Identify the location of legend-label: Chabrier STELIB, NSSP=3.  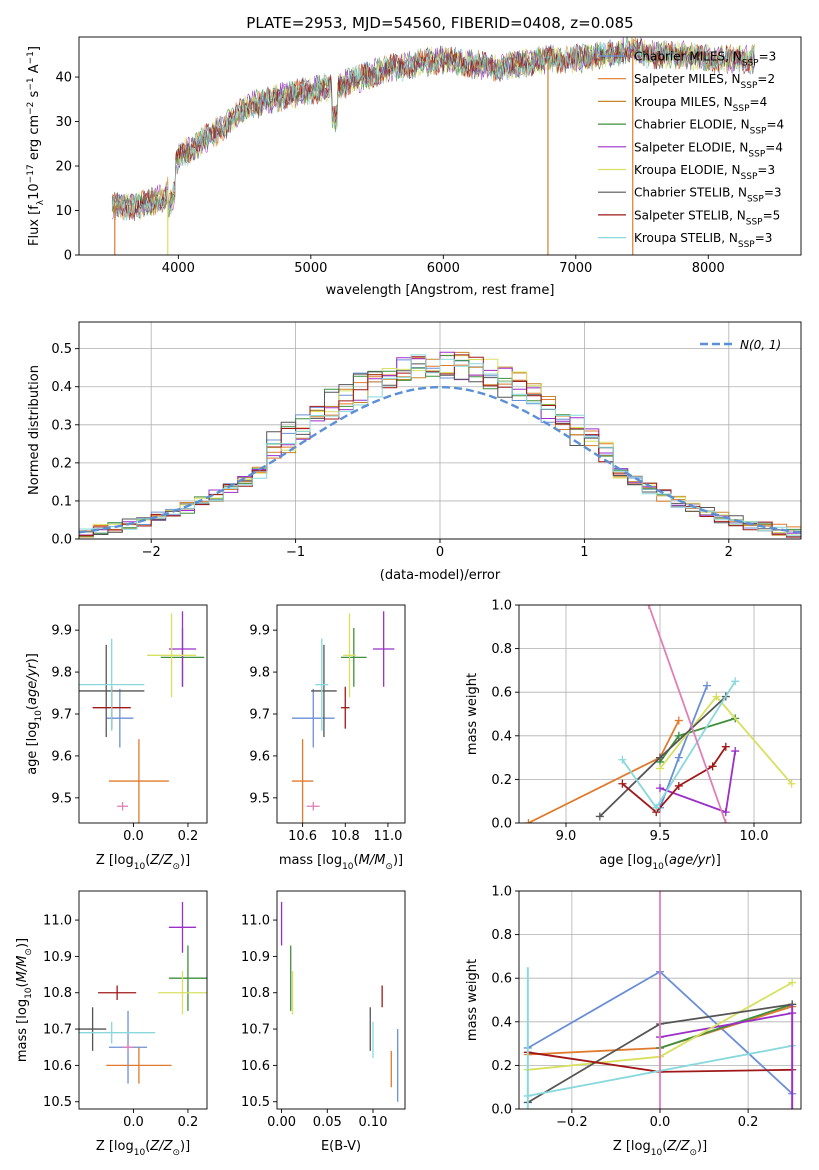
(708, 195).